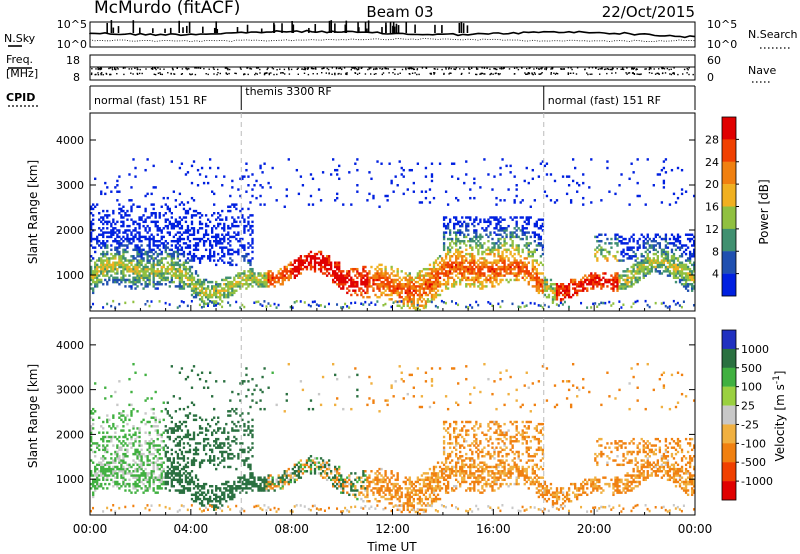  Describe the element at coordinates (401, 34) in the screenshot. I see `noise-panel: N.Sky 10^5 10^0 10^5 10^0 N.Search` at that location.